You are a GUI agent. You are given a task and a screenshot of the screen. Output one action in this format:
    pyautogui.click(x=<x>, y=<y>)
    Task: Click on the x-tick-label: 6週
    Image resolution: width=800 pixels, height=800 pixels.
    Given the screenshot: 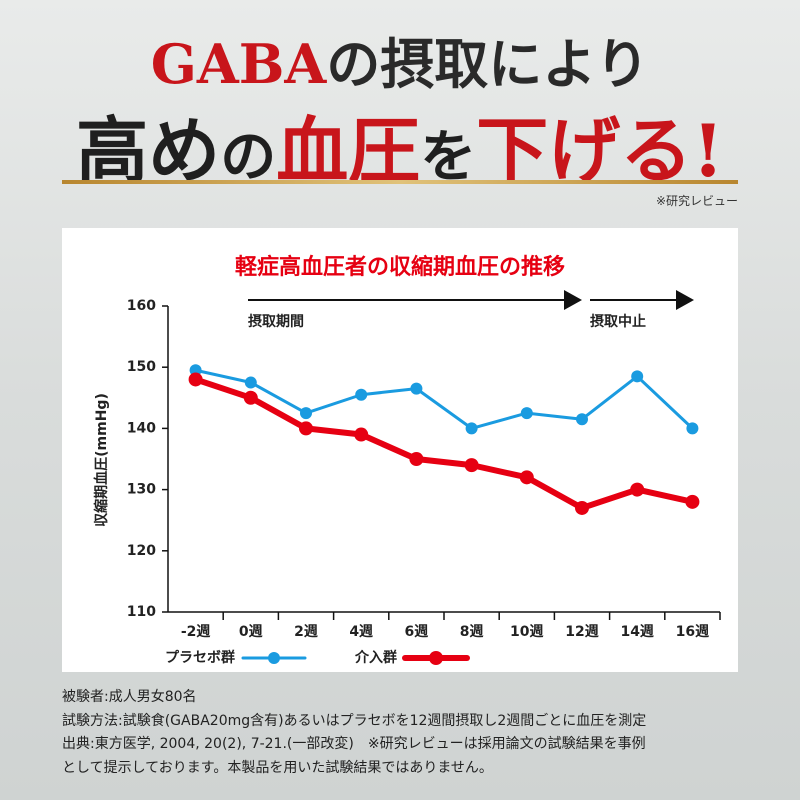 What is the action you would take?
    pyautogui.click(x=417, y=632)
    